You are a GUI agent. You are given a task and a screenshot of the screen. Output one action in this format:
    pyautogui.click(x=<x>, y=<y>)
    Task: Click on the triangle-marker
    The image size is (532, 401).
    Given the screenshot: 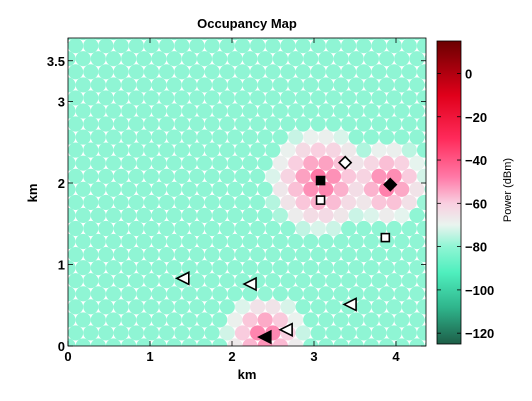 What is the action you would take?
    pyautogui.click(x=182, y=278)
    